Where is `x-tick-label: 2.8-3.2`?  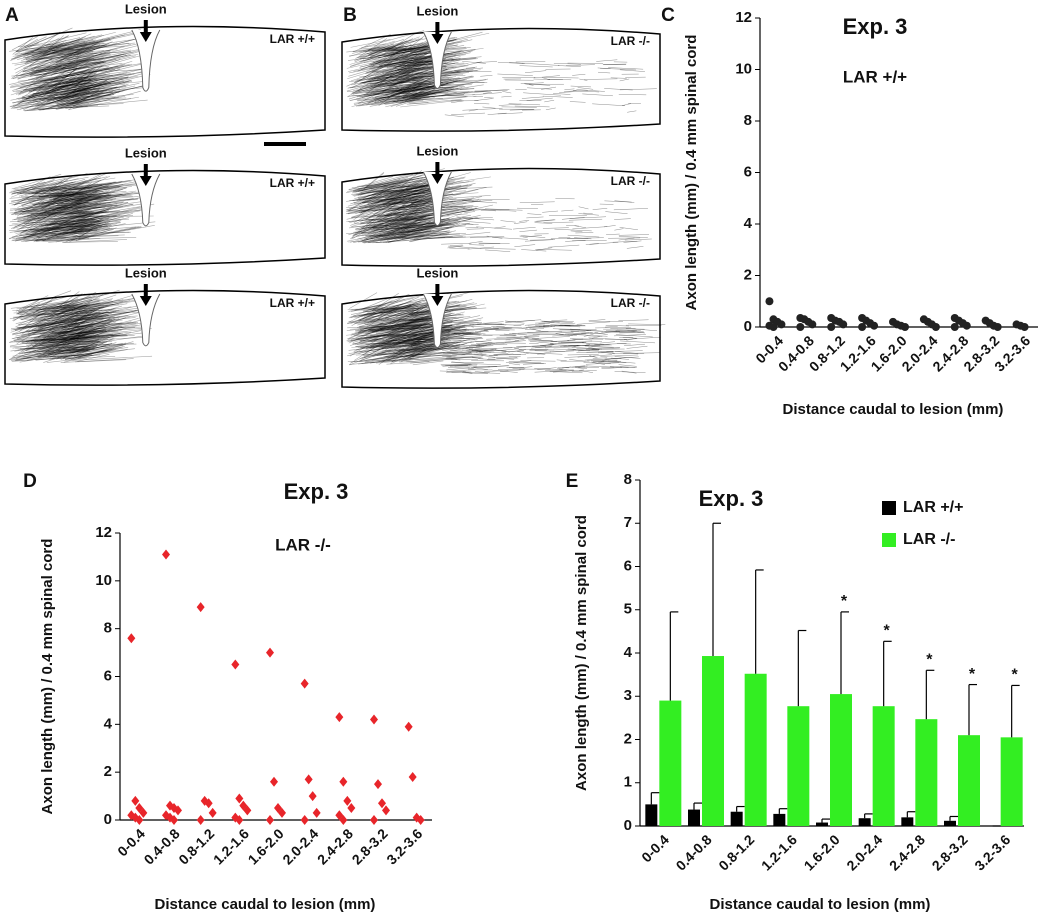 x-tick-label: 2.8-3.2 is located at coordinates (950, 852).